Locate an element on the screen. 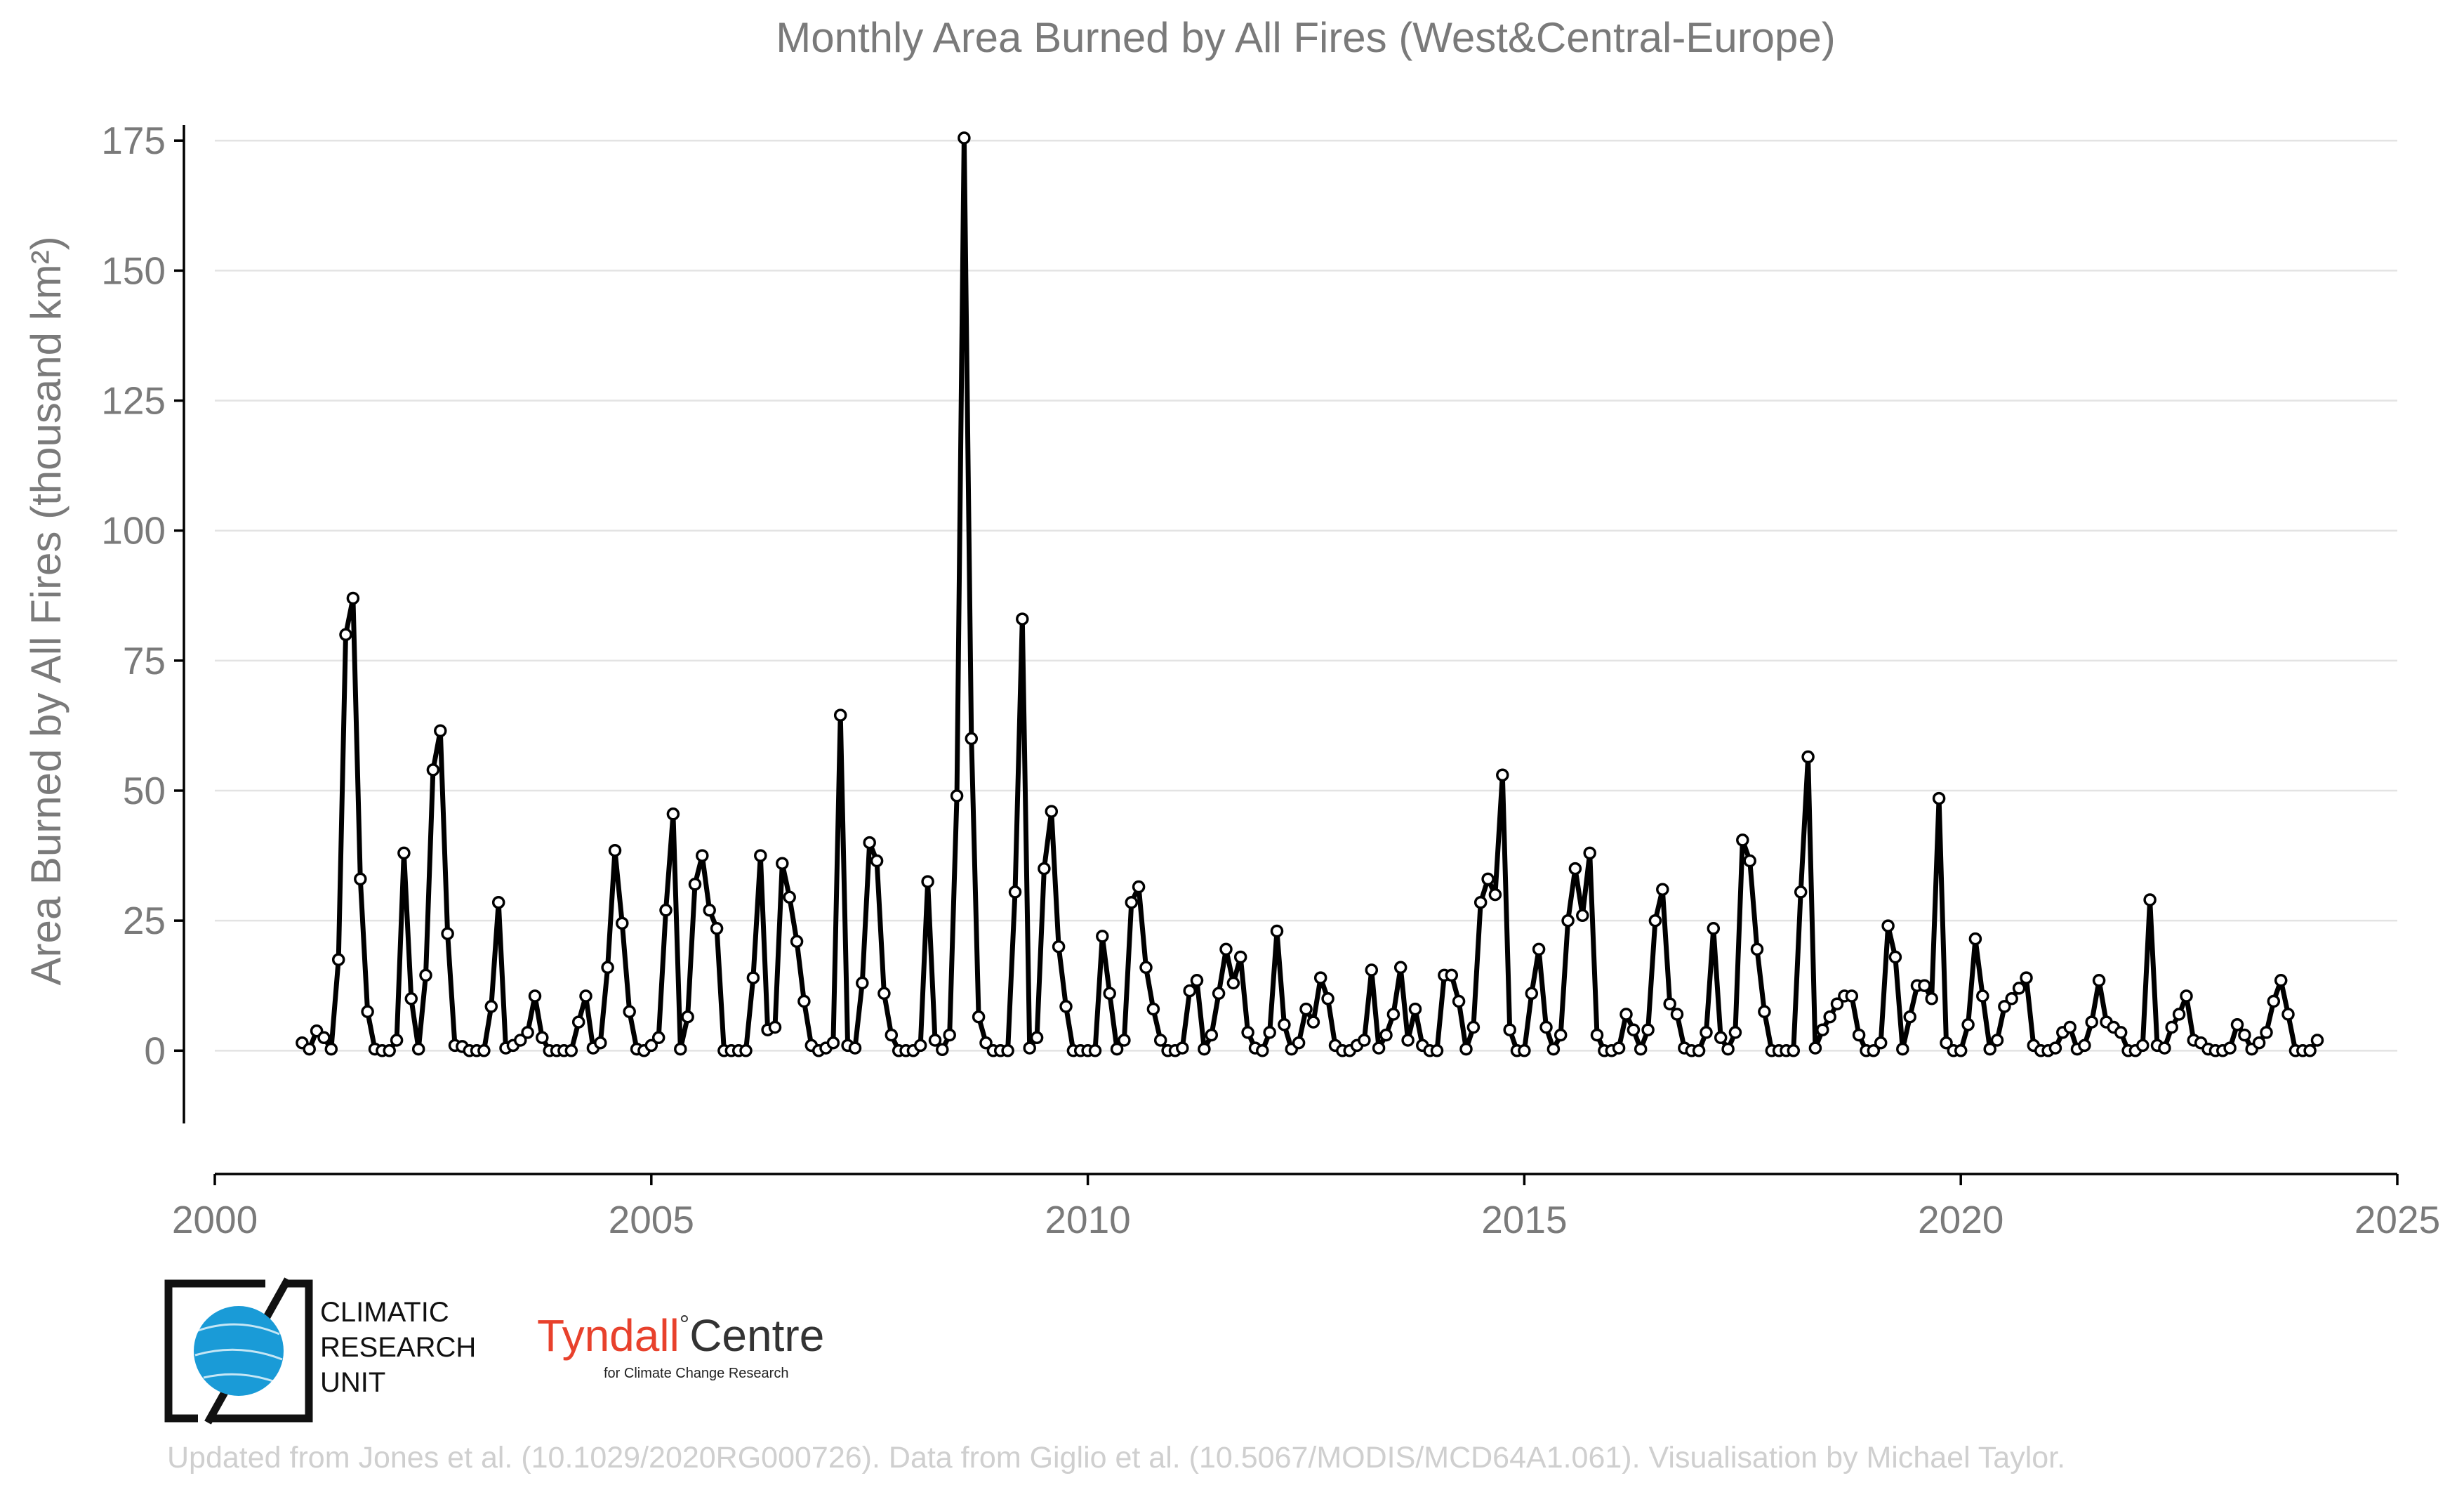  x-tick-marks is located at coordinates (1306, 1179).